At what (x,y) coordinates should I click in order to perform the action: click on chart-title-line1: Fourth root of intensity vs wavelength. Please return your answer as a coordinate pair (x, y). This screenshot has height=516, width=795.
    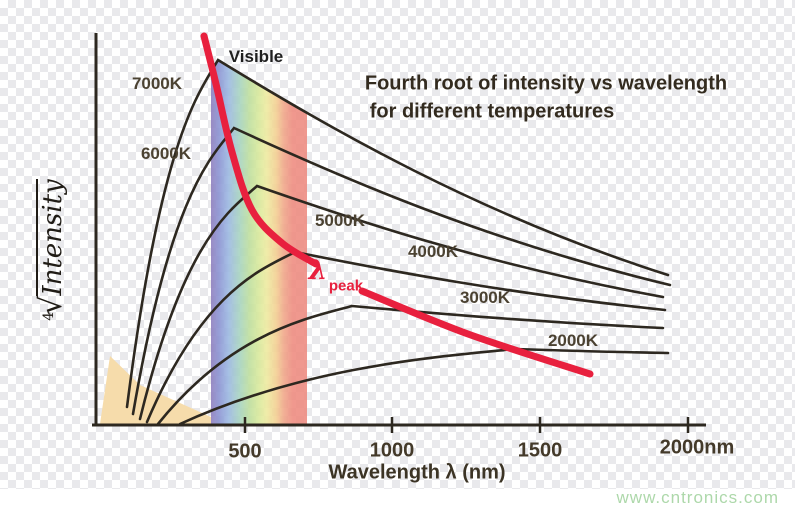
    Looking at the image, I should click on (546, 83).